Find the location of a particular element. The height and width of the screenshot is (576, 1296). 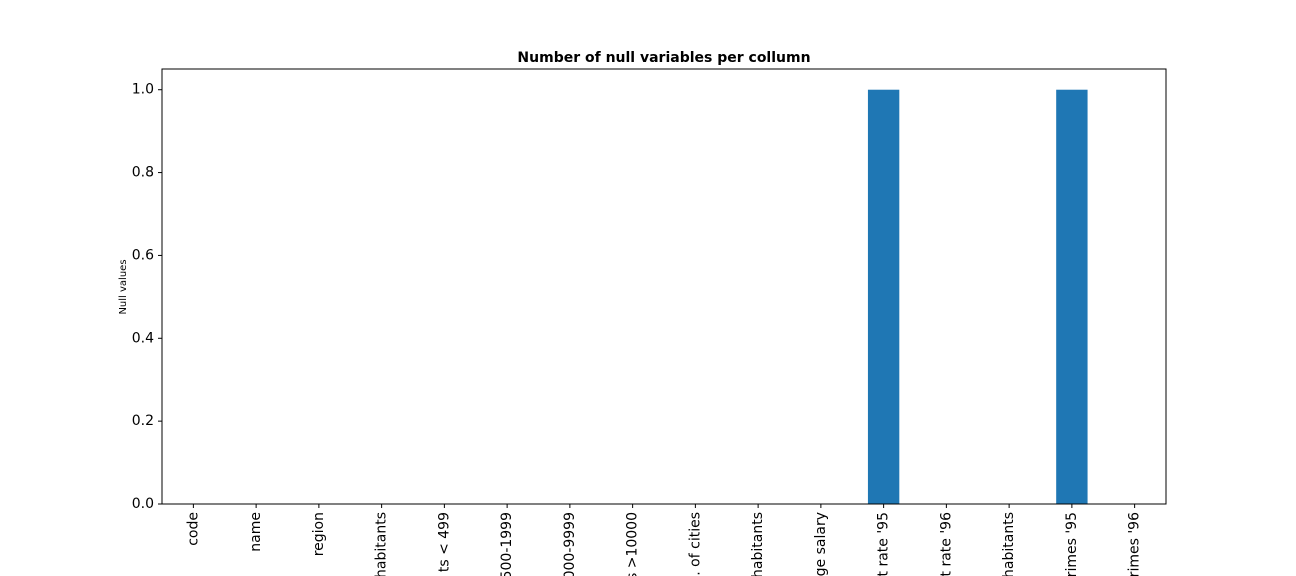

x-tick-label: rimes '95 is located at coordinates (1072, 544).